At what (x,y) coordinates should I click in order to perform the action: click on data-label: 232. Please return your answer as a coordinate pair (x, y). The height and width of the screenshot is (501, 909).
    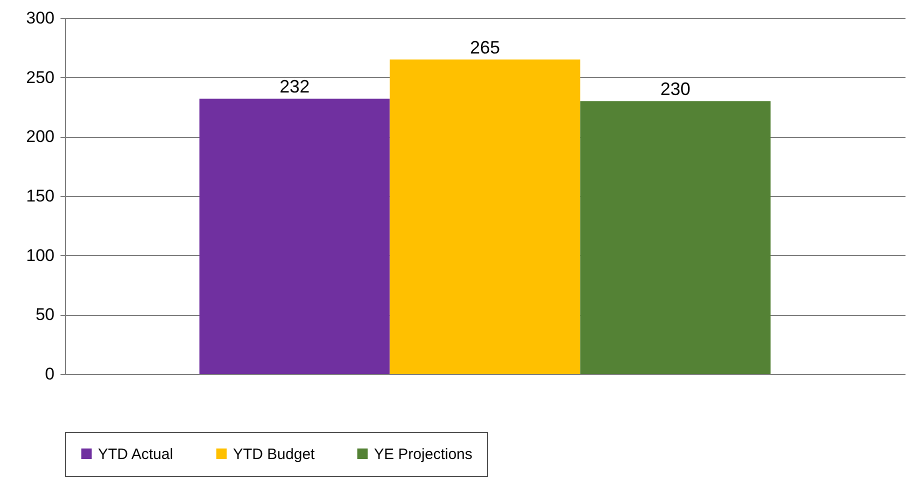
    Looking at the image, I should click on (295, 86).